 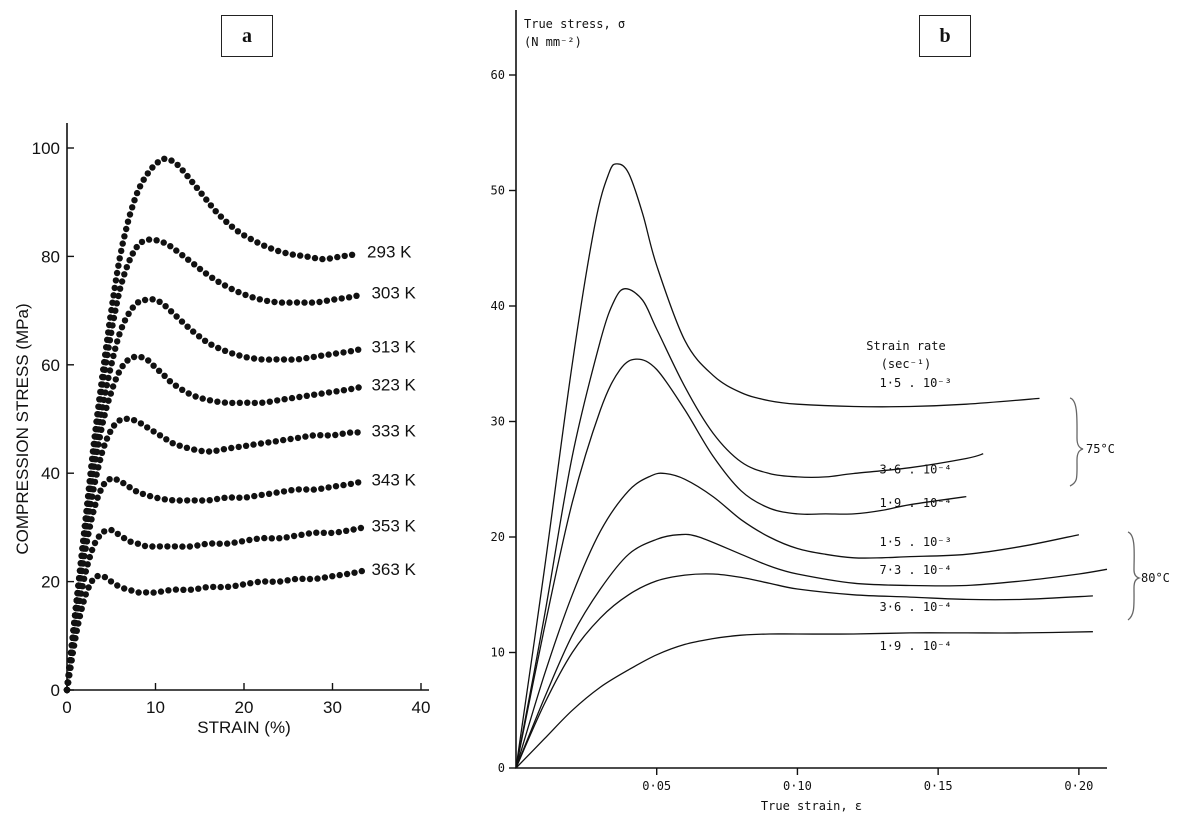 I want to click on chart-b-xtick-label: 0·10, so click(x=797, y=786).